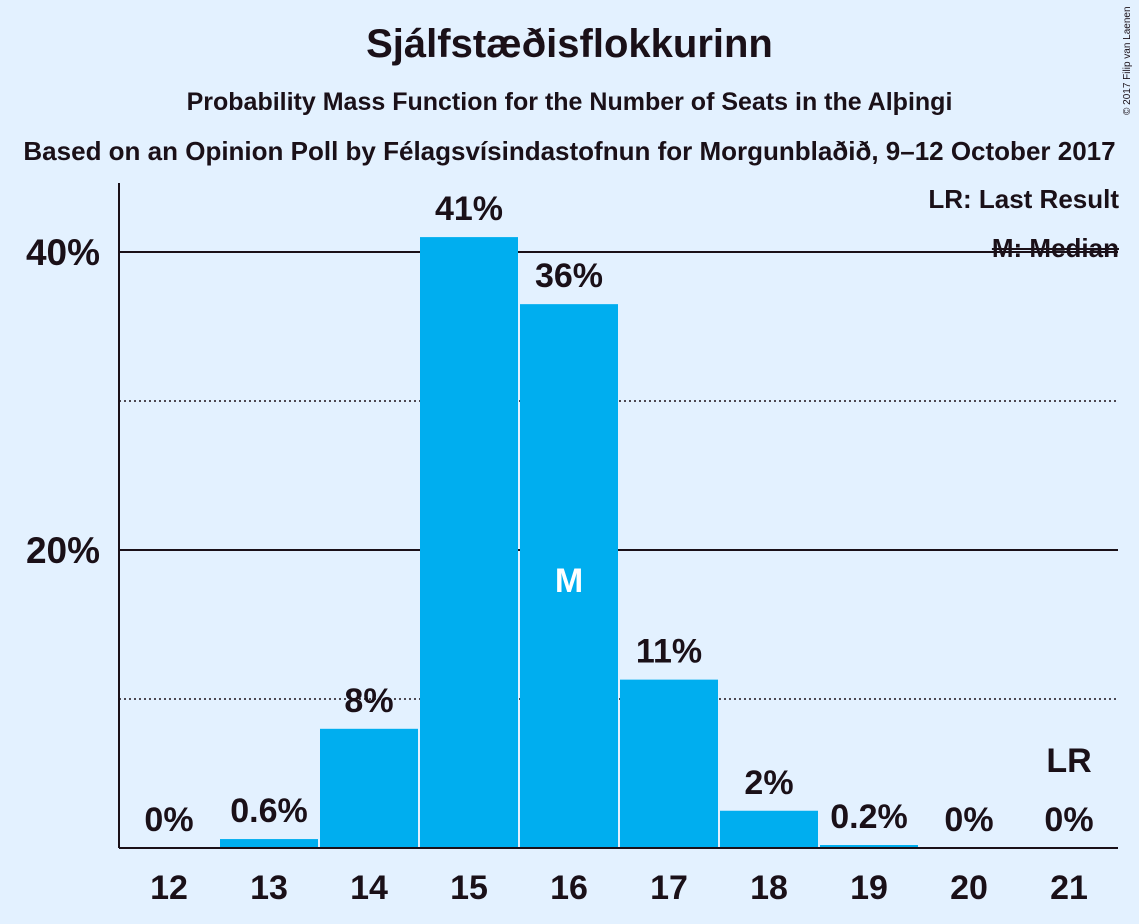 Image resolution: width=1139 pixels, height=924 pixels. What do you see at coordinates (1055, 248) in the screenshot?
I see `legend-median: M: Median` at bounding box center [1055, 248].